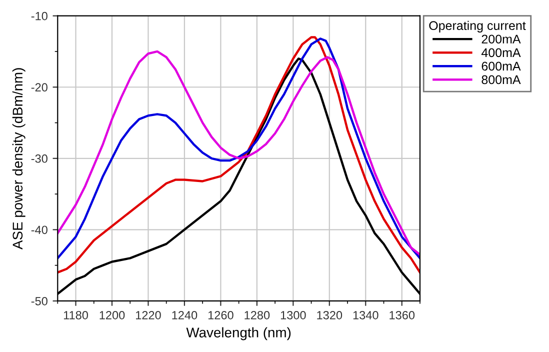 The height and width of the screenshot is (352, 549). Describe the element at coordinates (238, 333) in the screenshot. I see `x-axis-title: Wavelength (nm)` at that location.